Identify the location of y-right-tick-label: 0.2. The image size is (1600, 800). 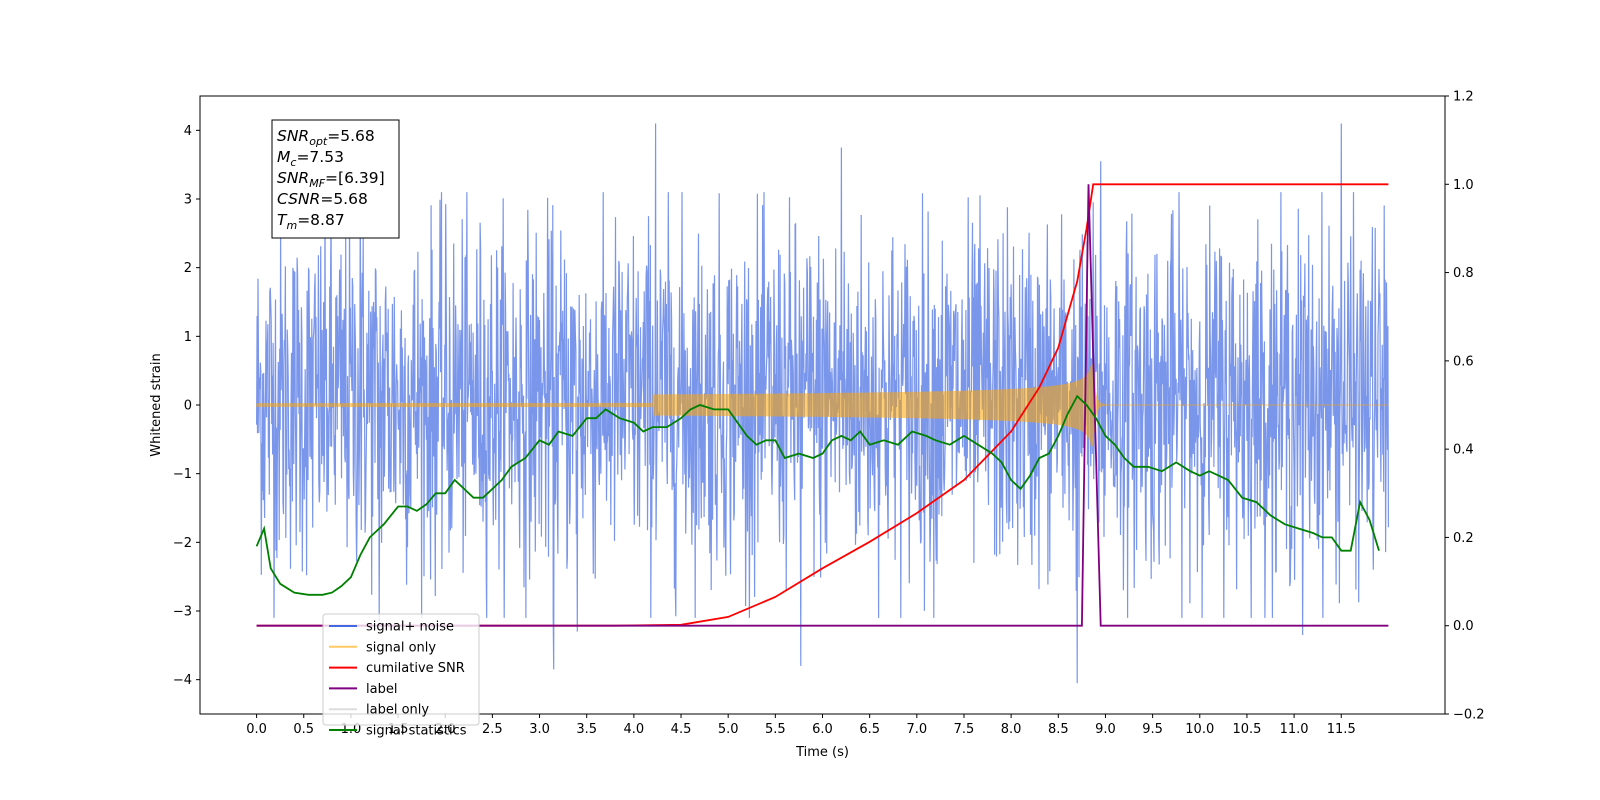
(1463, 538).